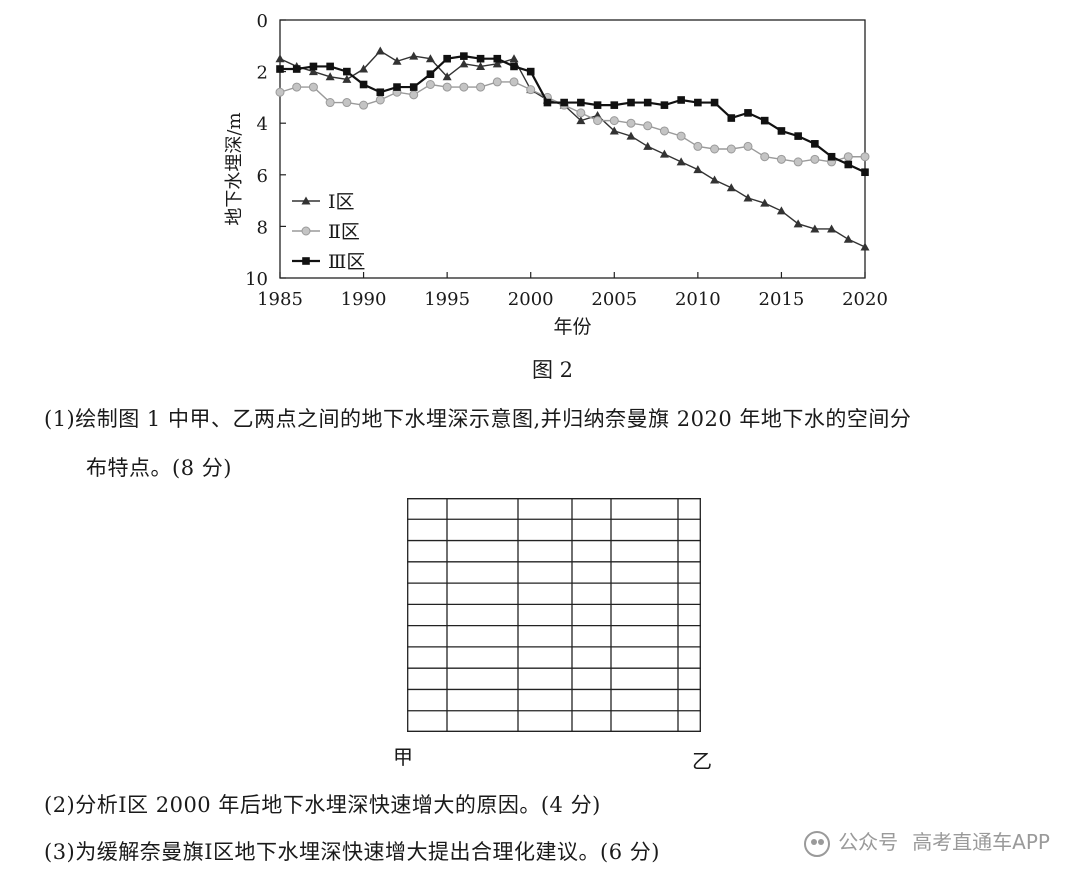  I want to click on y-tick-label: 4, so click(262, 124).